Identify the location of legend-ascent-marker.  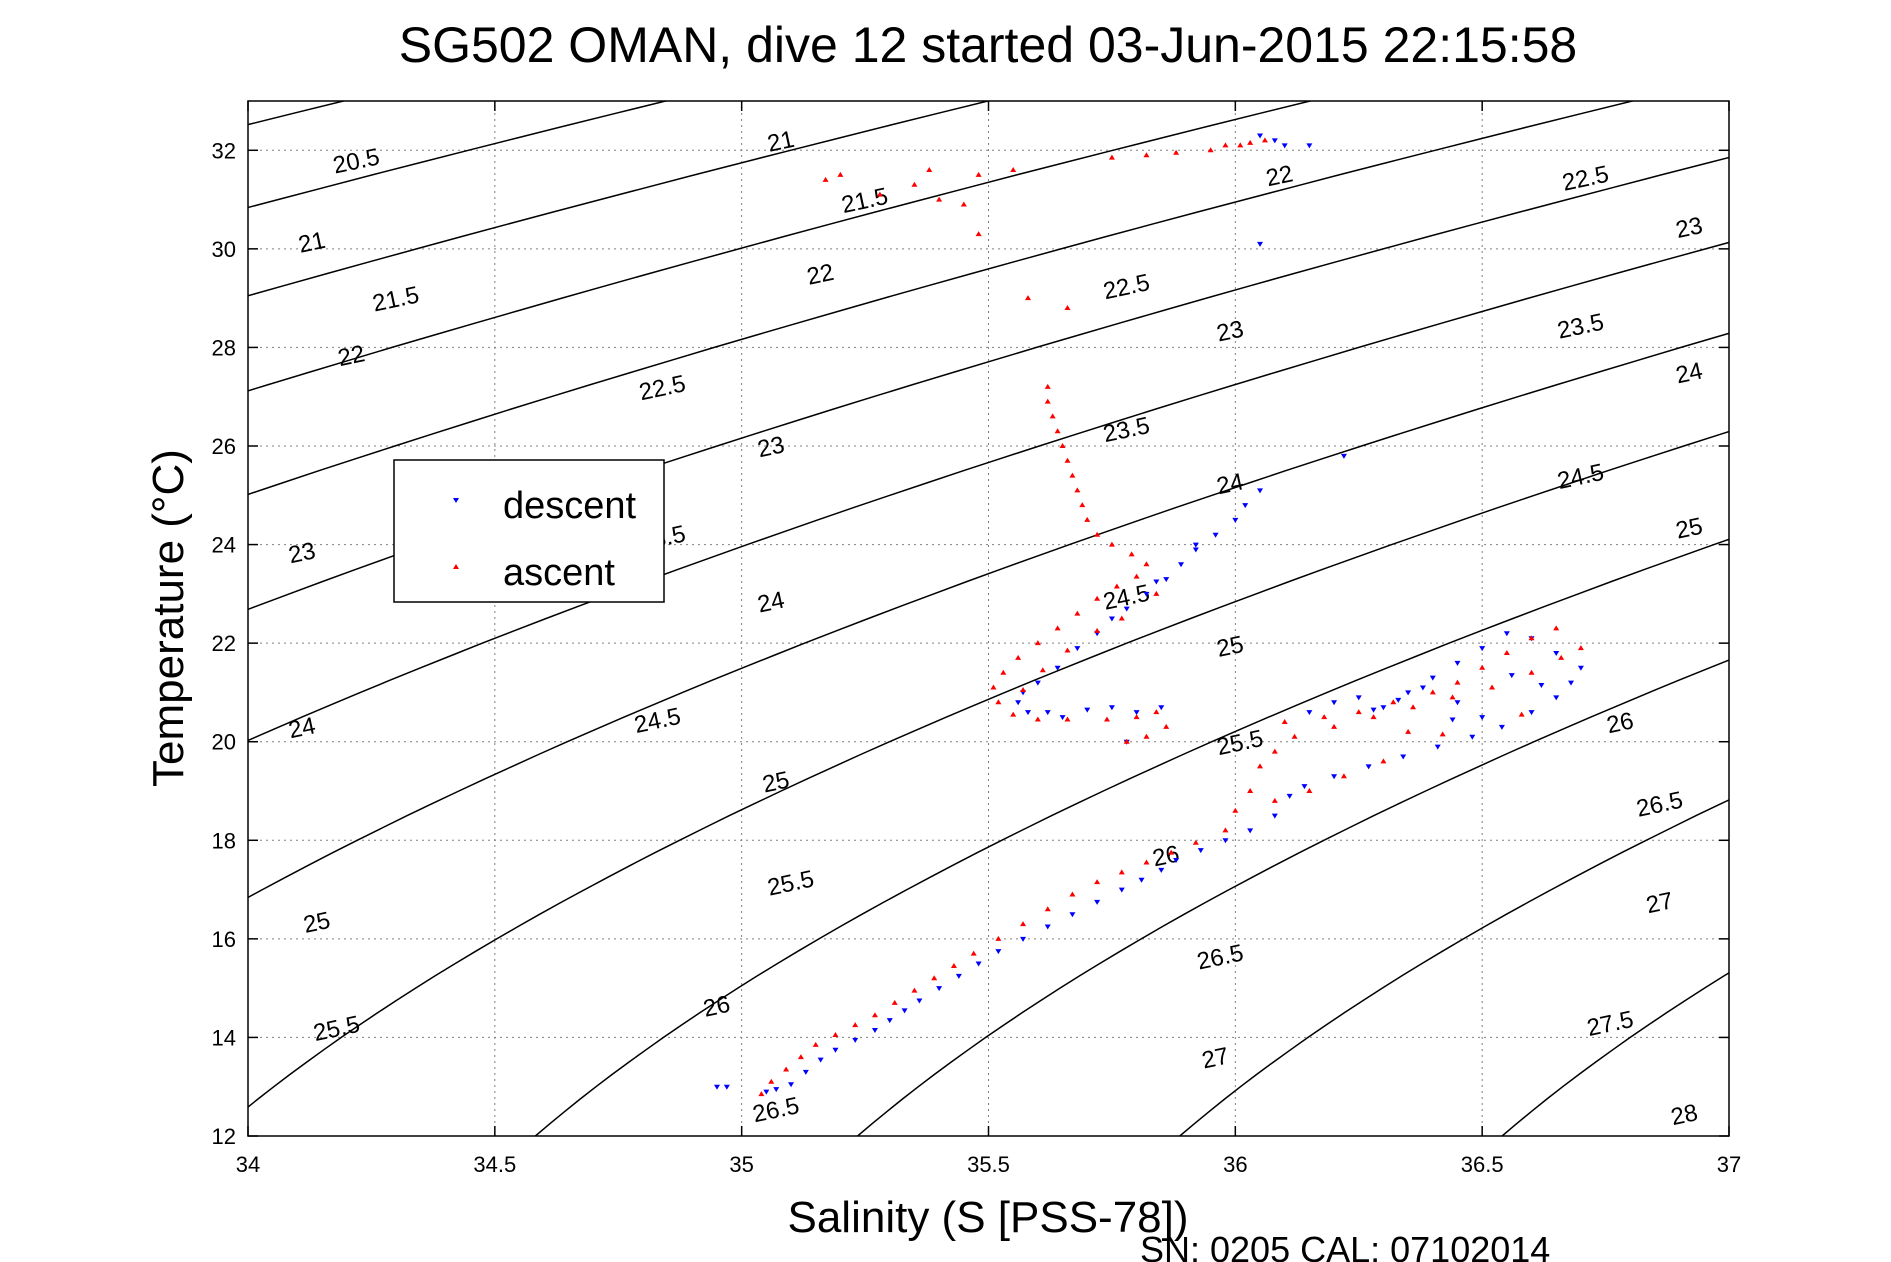
(456, 566).